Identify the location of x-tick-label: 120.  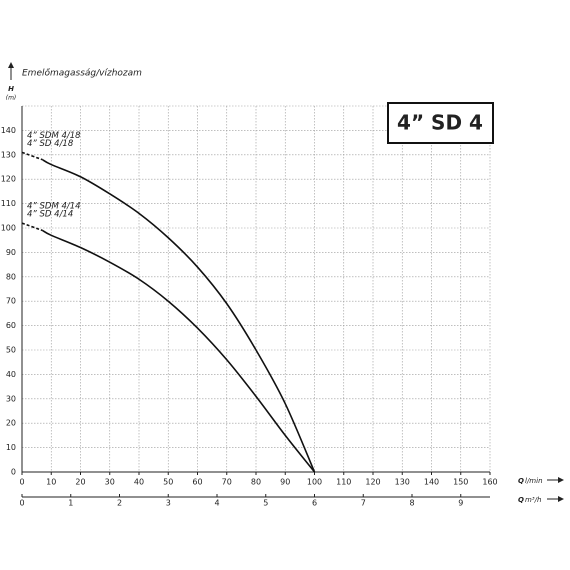
(372, 482).